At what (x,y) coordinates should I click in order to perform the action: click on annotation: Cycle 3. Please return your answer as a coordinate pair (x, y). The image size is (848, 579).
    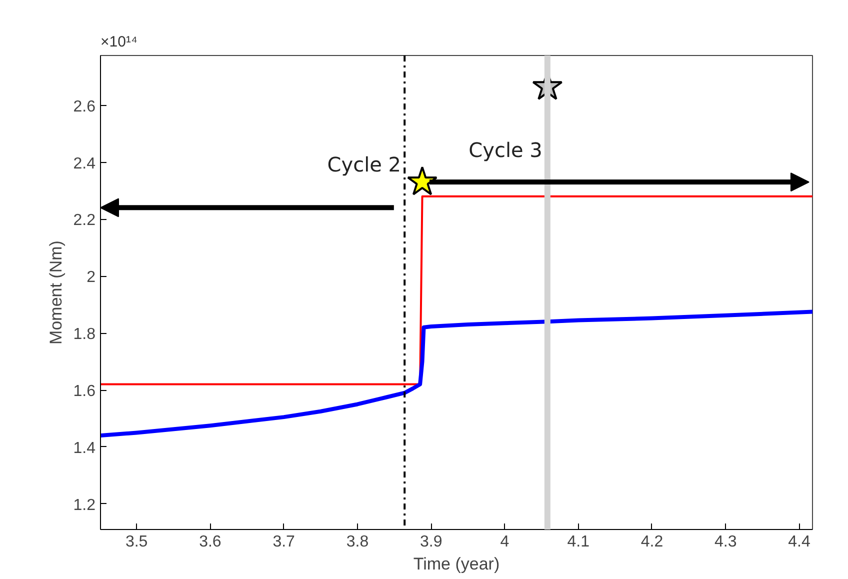
    Looking at the image, I should click on (505, 150).